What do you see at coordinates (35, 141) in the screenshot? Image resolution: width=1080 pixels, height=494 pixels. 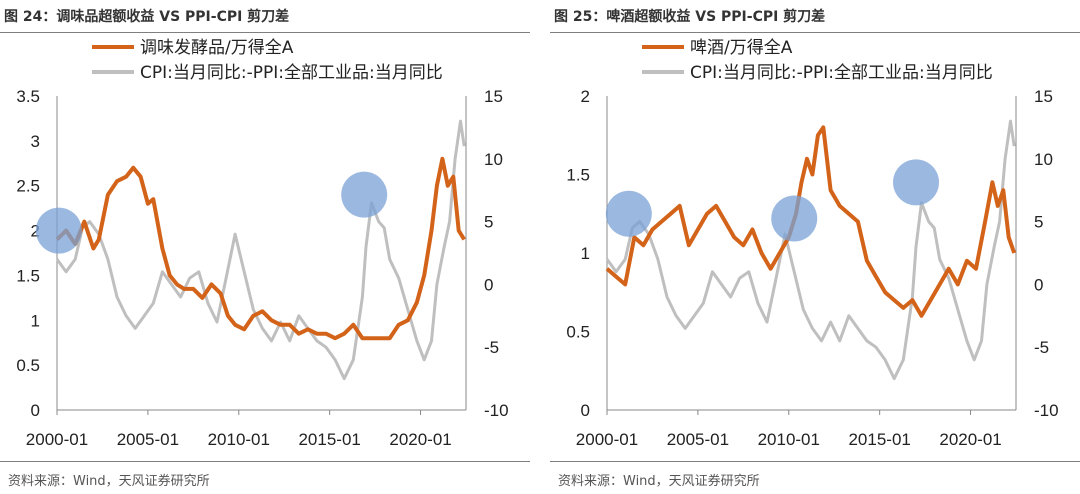 I see `y-left-tick-label: 3` at bounding box center [35, 141].